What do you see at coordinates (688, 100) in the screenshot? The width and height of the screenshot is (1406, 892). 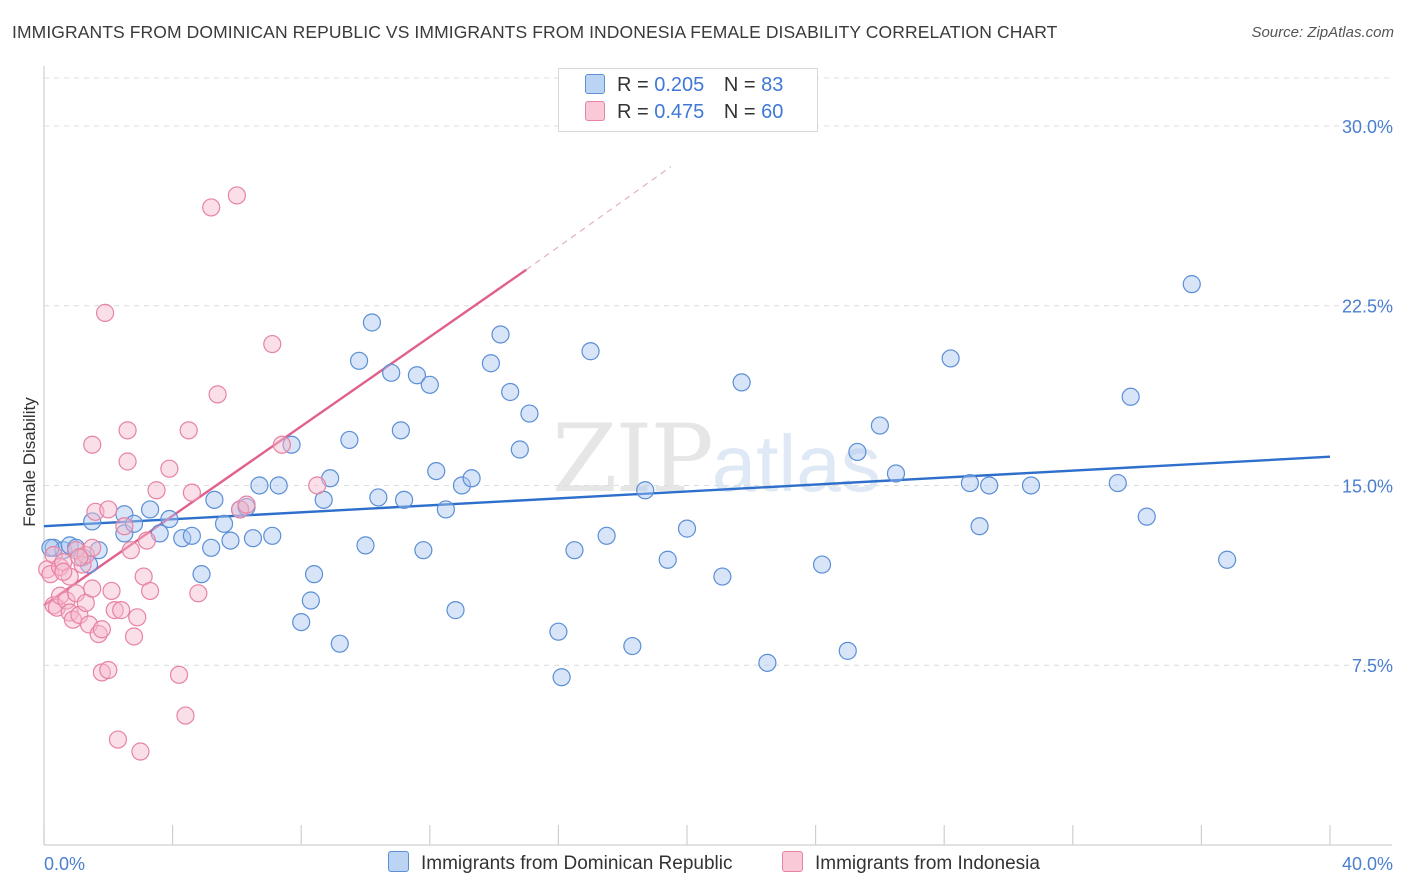 I see `correlation-legend: R = 0.205 N = 83 R = 0.475 N = 60` at bounding box center [688, 100].